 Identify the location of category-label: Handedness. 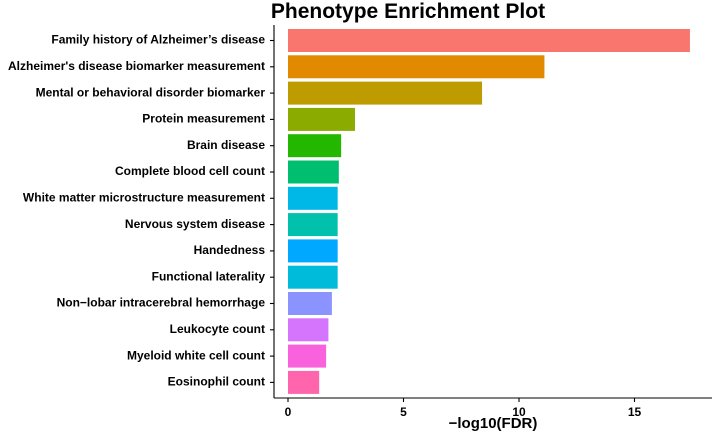
(230, 250).